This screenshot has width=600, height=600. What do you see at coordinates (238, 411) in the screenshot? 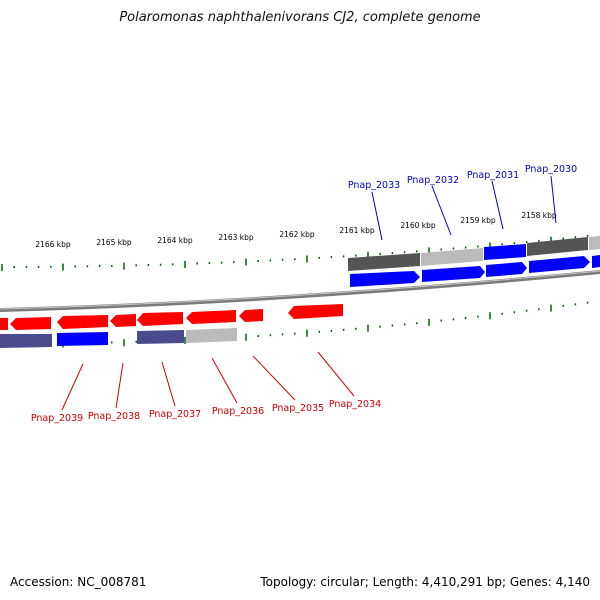
I see `gene-label-pnap-2036: Pnap_2036` at bounding box center [238, 411].